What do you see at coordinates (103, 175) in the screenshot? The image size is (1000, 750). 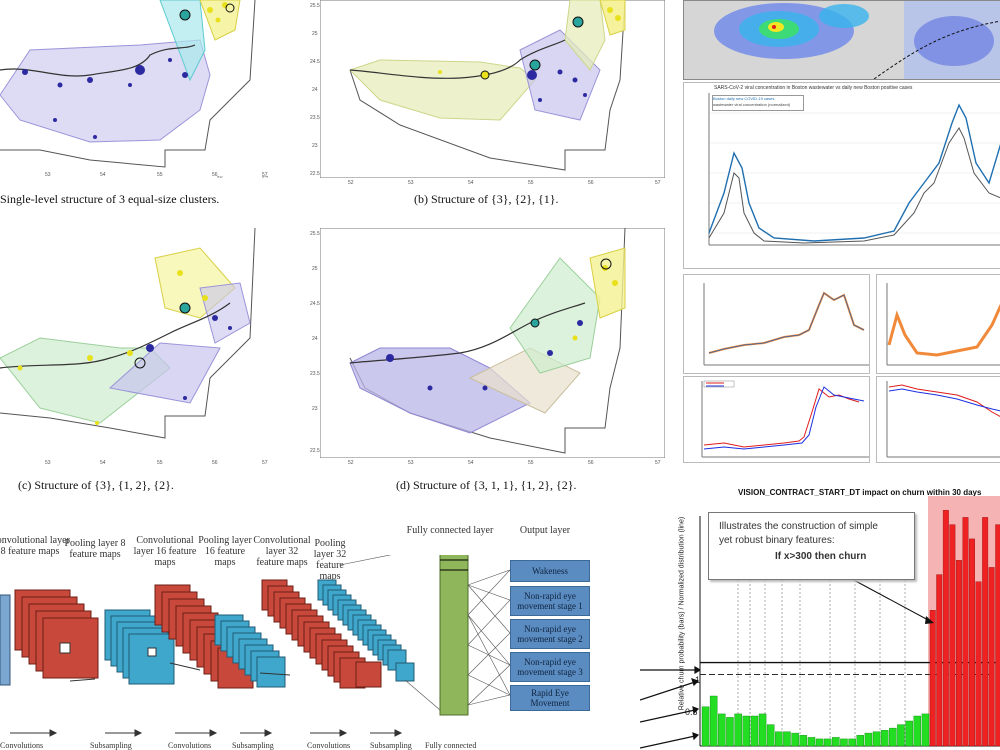 I see `map-a-xtick: 54` at bounding box center [103, 175].